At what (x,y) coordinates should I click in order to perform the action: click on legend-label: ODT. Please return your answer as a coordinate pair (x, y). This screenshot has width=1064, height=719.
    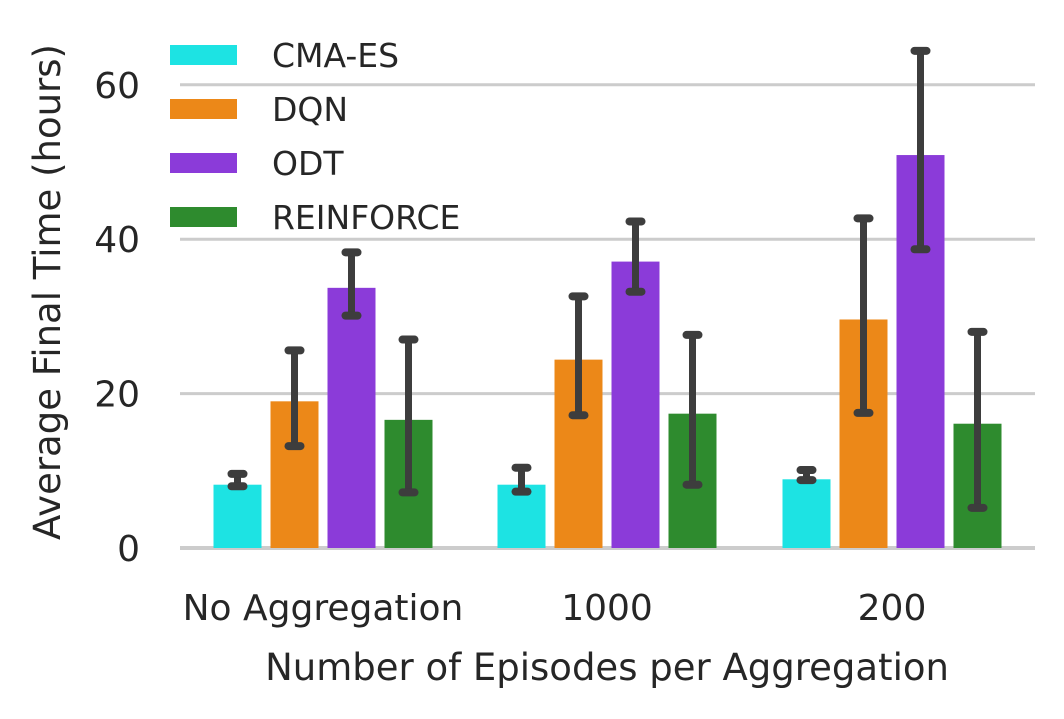
    Looking at the image, I should click on (308, 163).